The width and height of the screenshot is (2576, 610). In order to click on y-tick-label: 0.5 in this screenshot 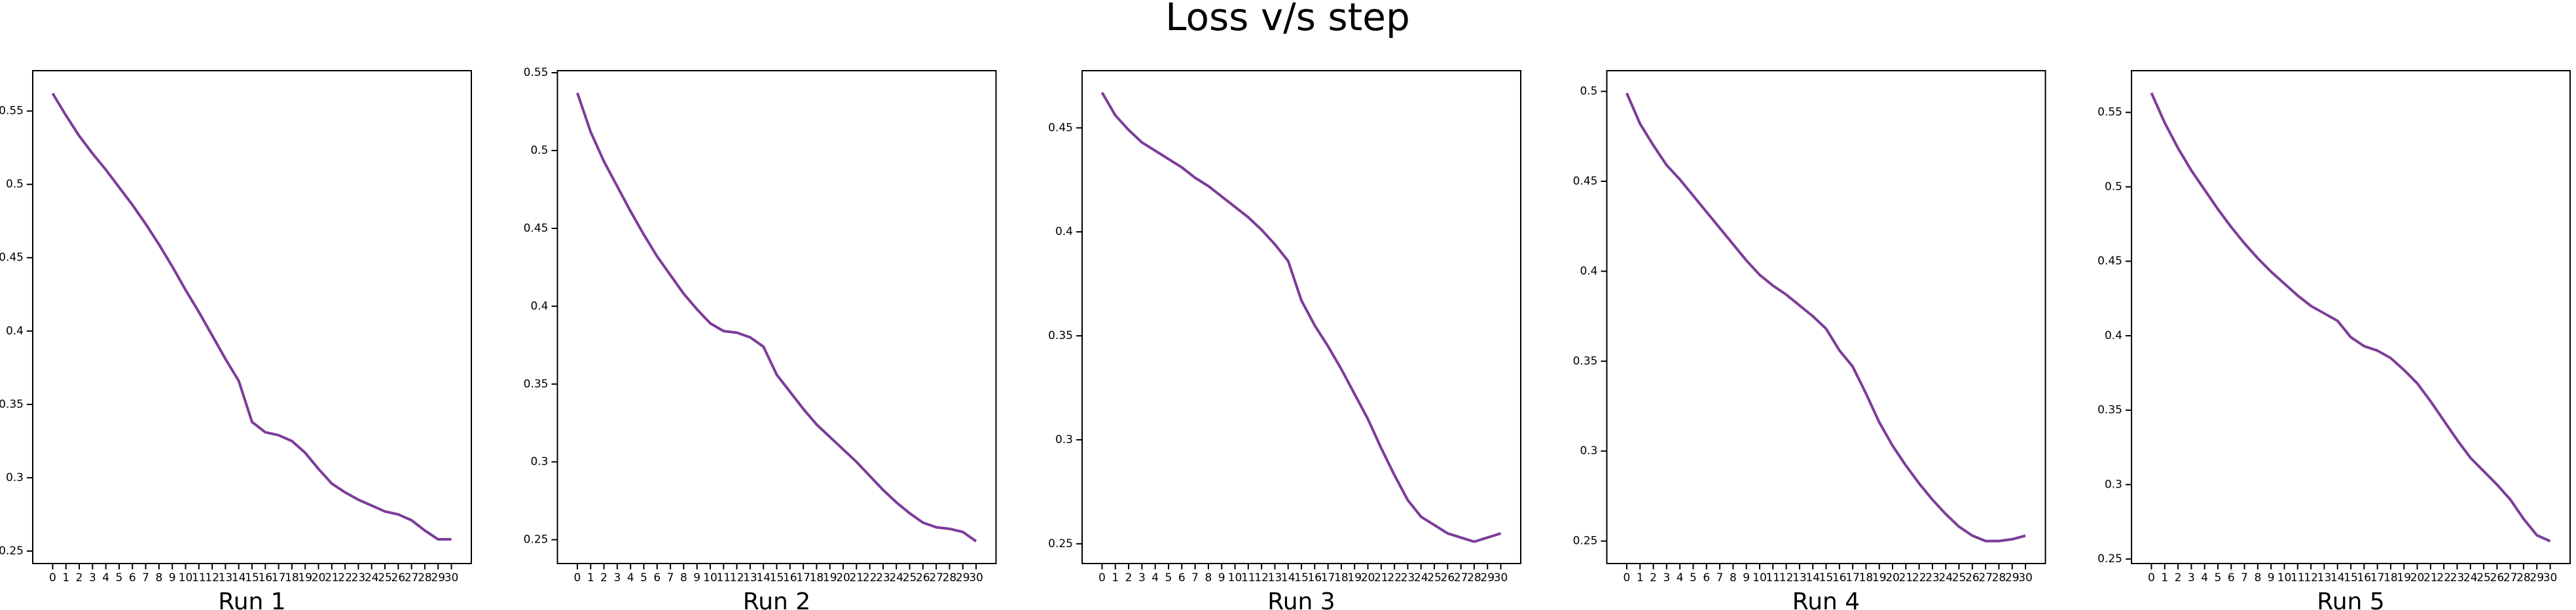, I will do `click(539, 150)`.